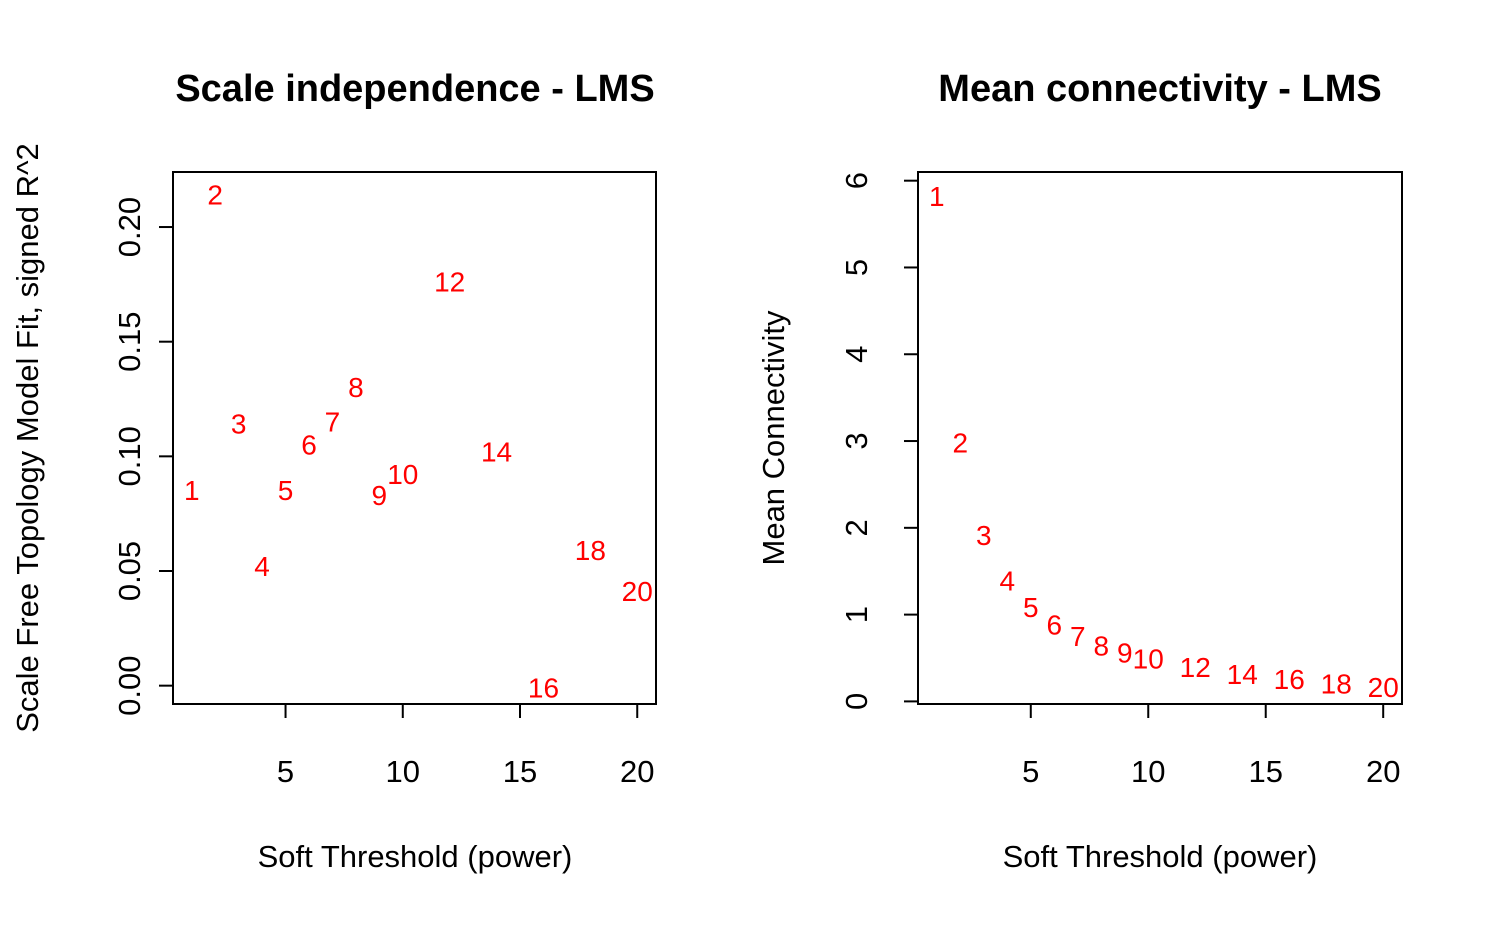  Describe the element at coordinates (414, 89) in the screenshot. I see `chart-title: Scale independence - LMS` at that location.